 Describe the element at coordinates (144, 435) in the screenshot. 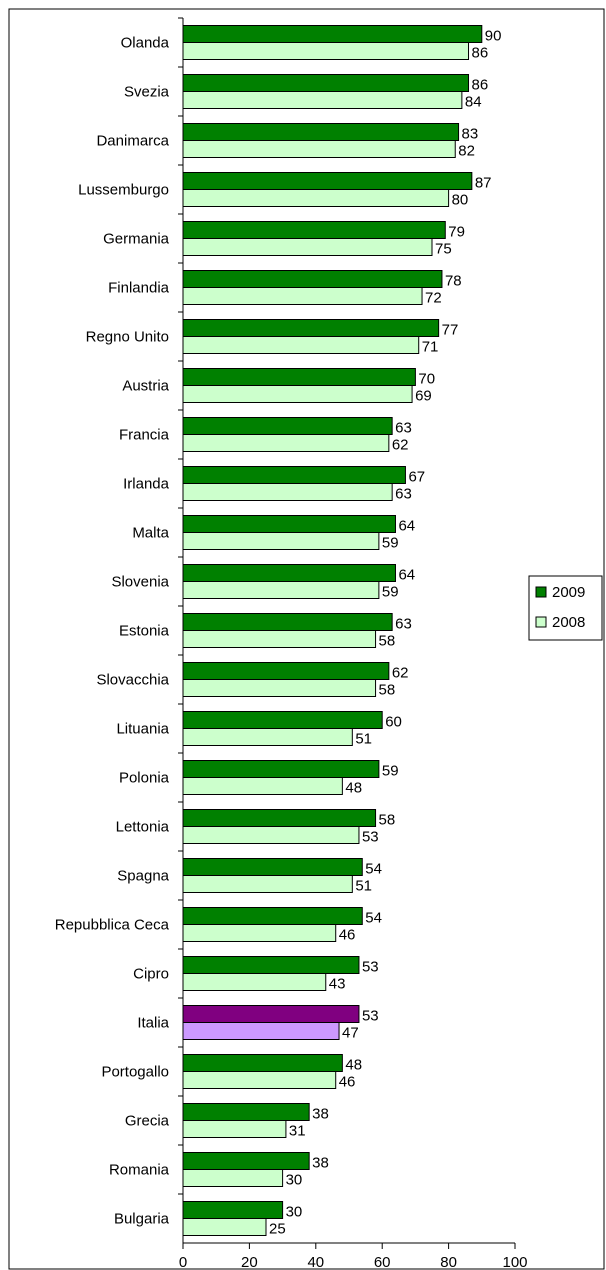

I see `category-label-francia: Francia` at that location.